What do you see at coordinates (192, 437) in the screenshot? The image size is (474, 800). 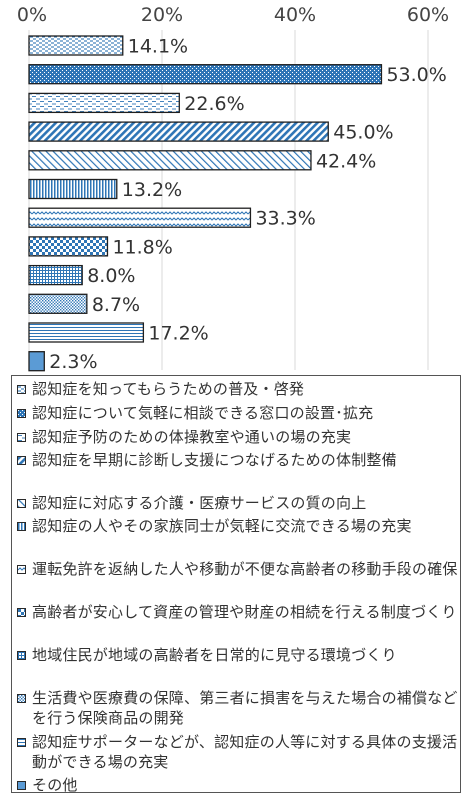 I see `legend-label: 認知症予防のための体操教室や通いの場の充実` at bounding box center [192, 437].